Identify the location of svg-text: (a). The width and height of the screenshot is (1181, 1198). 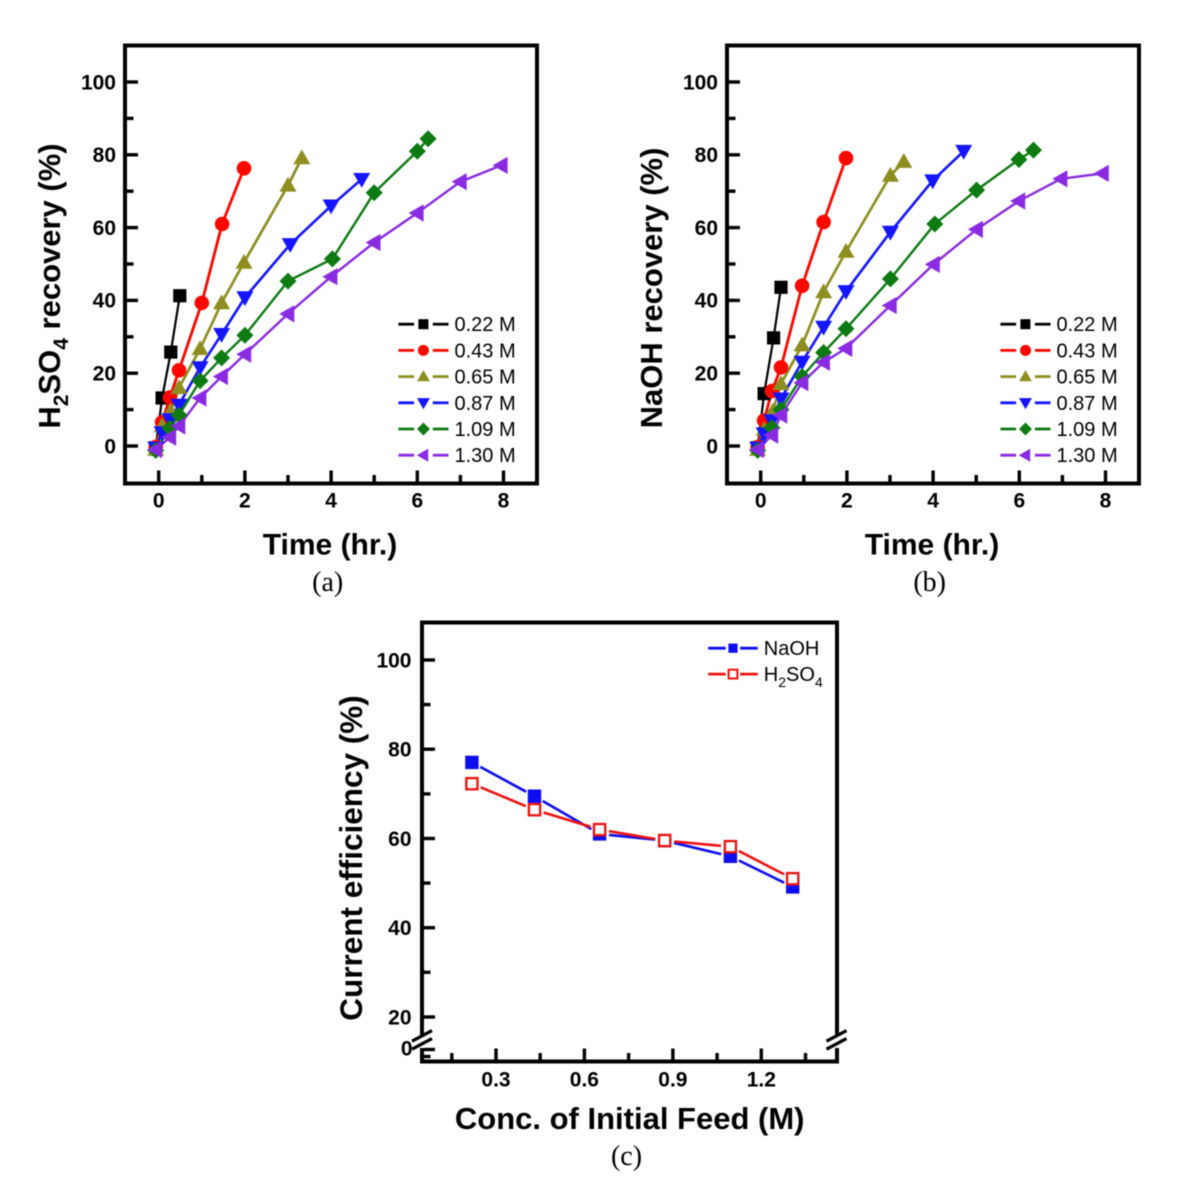
(327, 582).